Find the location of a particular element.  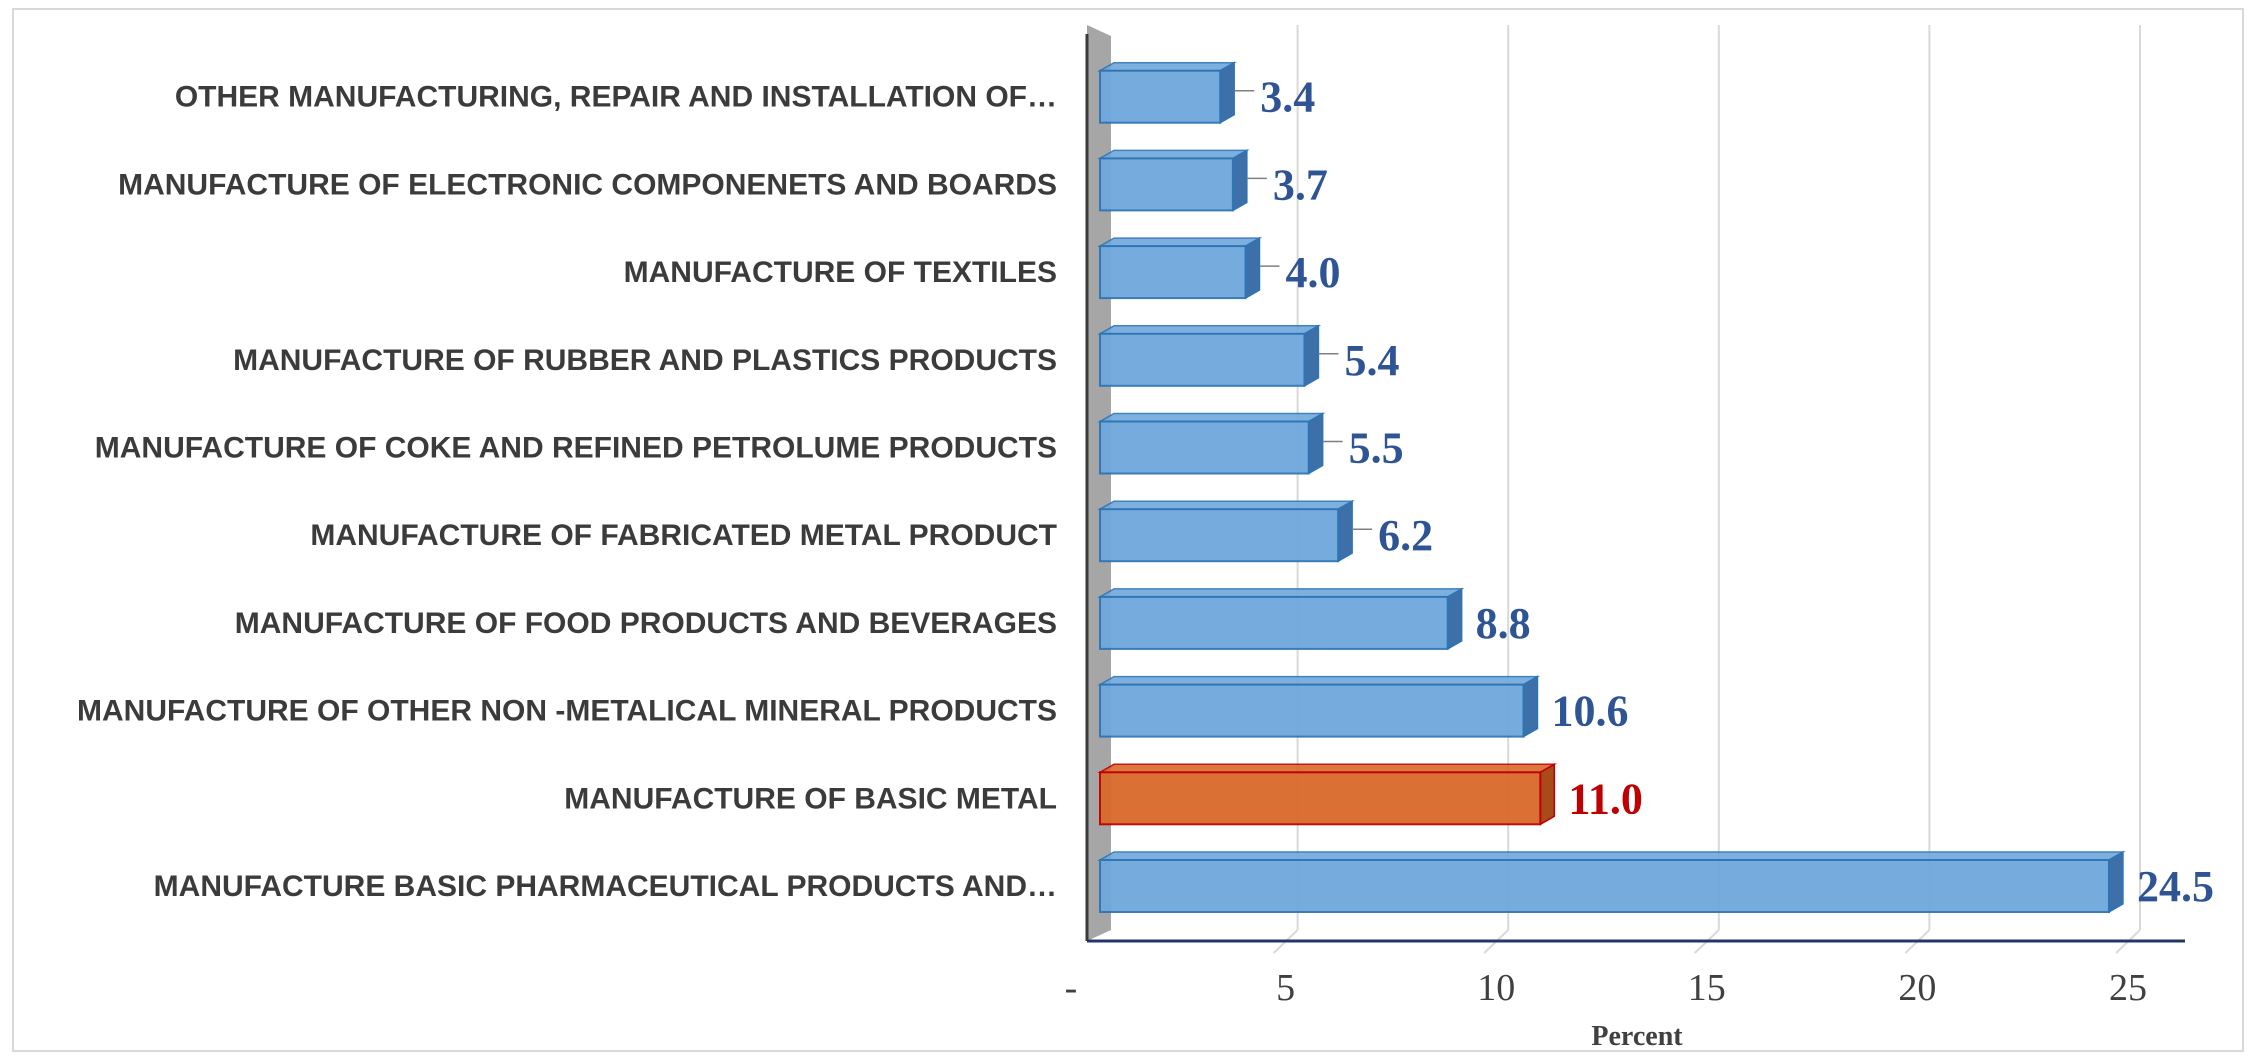

data-label: 3.4 is located at coordinates (1287, 97).